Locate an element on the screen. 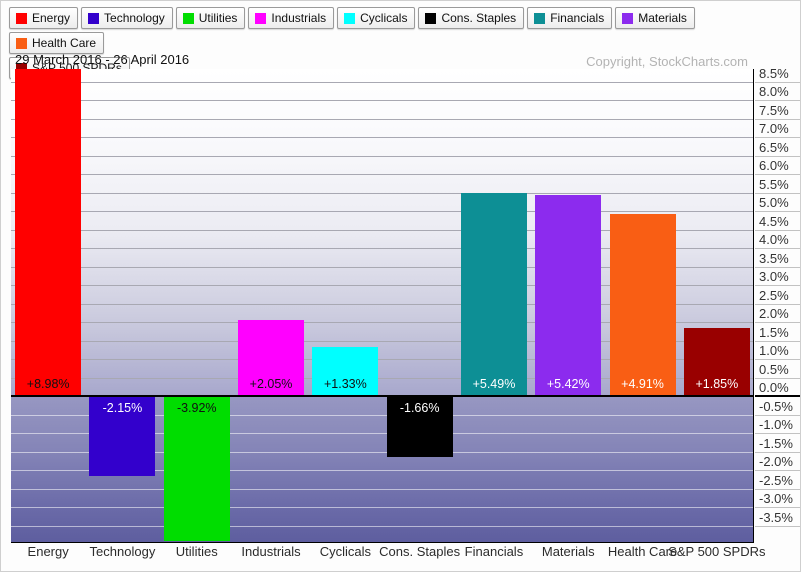  legend-item-health-care: Health Care is located at coordinates (57, 43).